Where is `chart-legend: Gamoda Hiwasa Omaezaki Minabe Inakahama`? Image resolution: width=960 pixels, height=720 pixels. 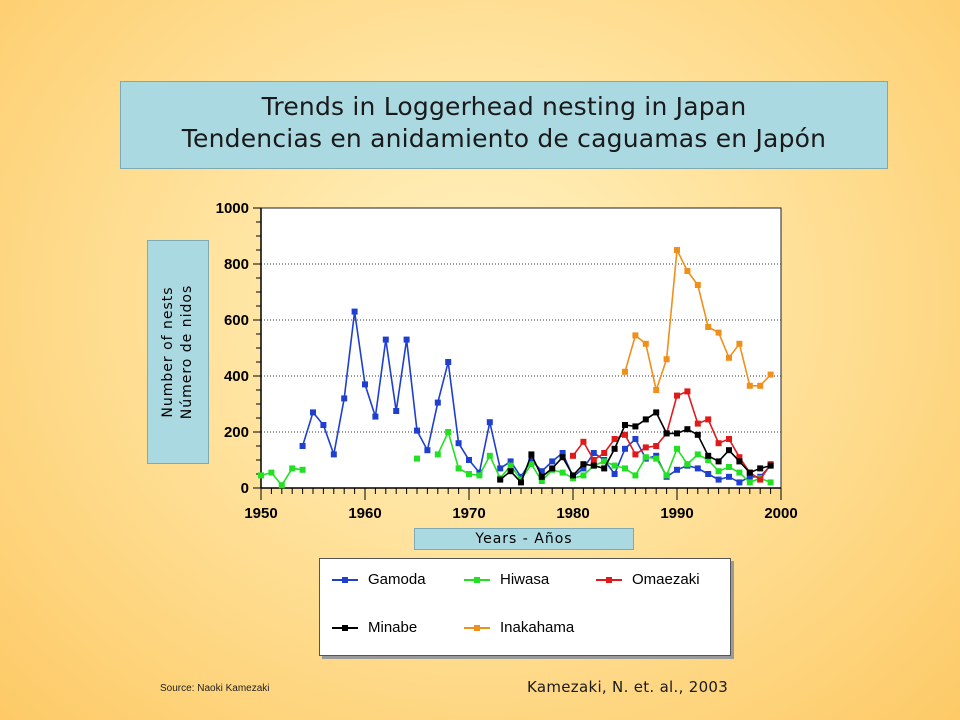 chart-legend: Gamoda Hiwasa Omaezaki Minabe Inakahama is located at coordinates (525, 607).